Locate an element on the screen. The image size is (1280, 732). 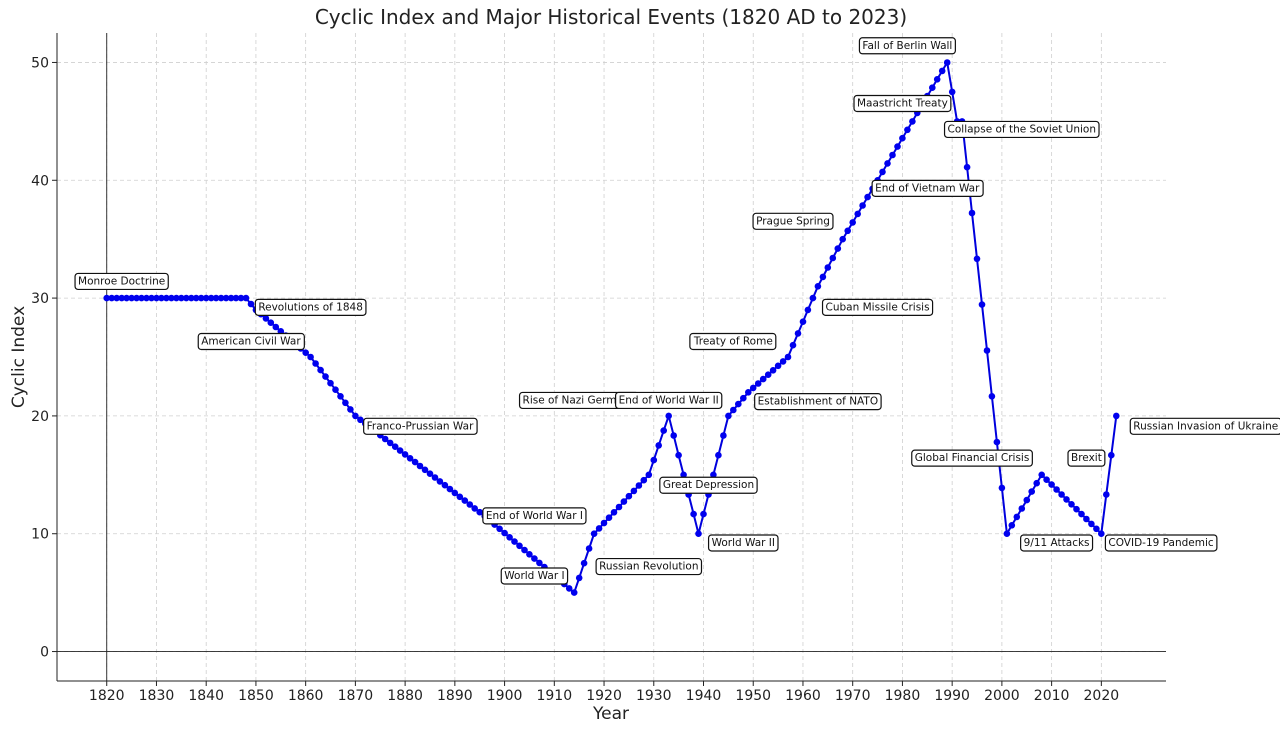
annotation-text: Establishment of NATO is located at coordinates (818, 402).